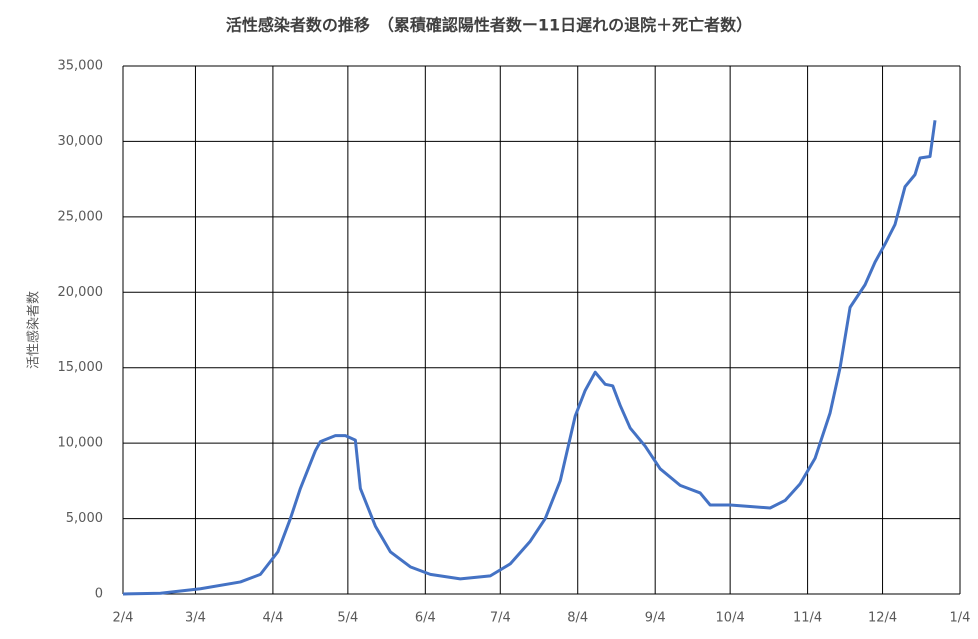 The height and width of the screenshot is (639, 978). I want to click on x-tick-label: 4/4, so click(272, 618).